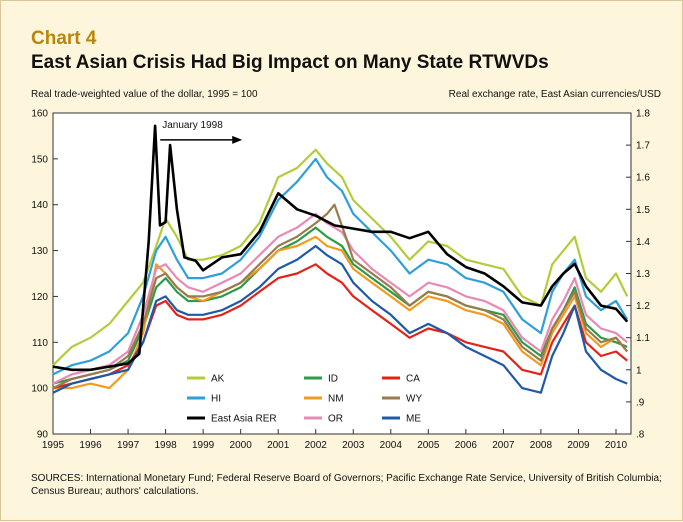  I want to click on right-tick-label: 1.1, so click(643, 338).